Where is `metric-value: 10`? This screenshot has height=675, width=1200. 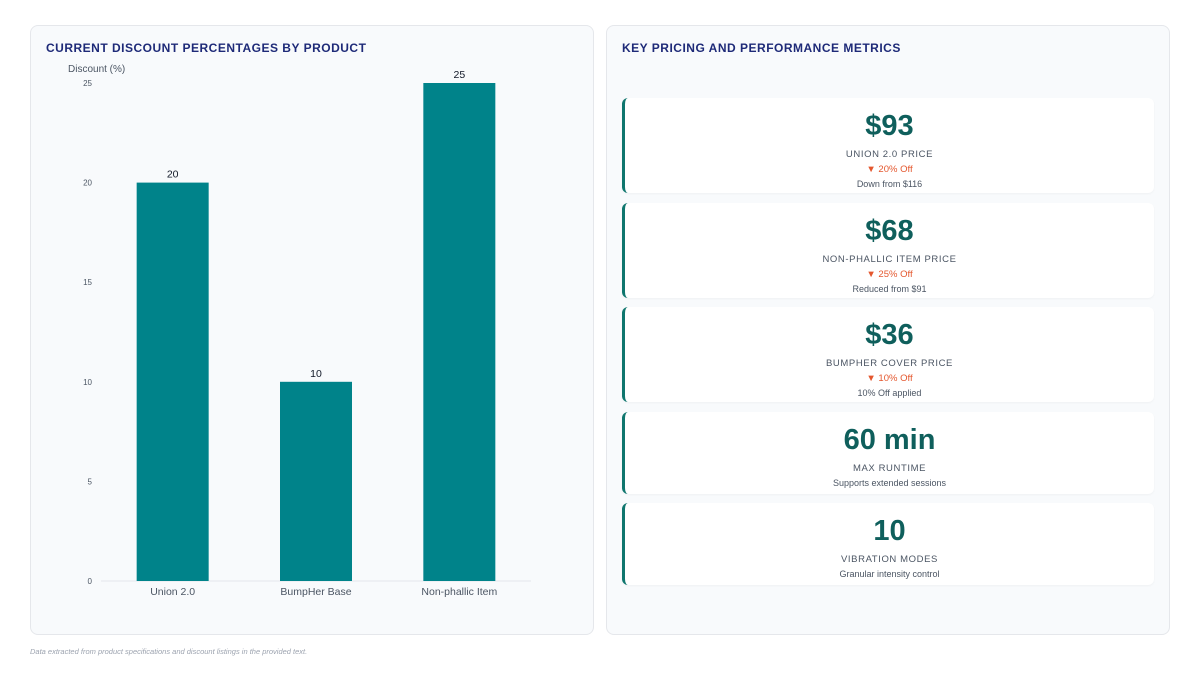 metric-value: 10 is located at coordinates (889, 531).